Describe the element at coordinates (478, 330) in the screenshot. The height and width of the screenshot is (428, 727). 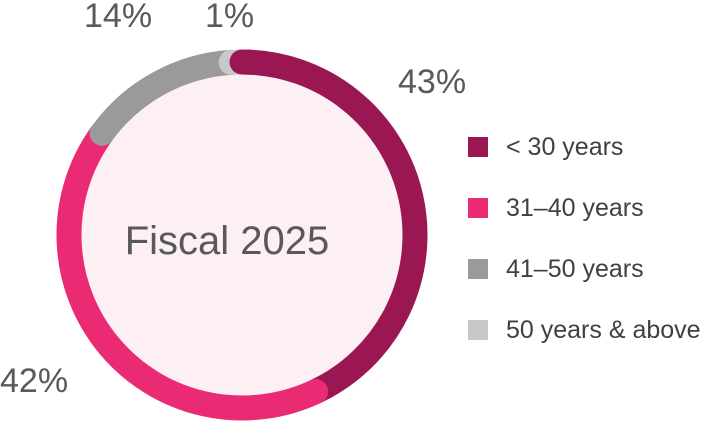
I see `legend-swatch-50-above` at that location.